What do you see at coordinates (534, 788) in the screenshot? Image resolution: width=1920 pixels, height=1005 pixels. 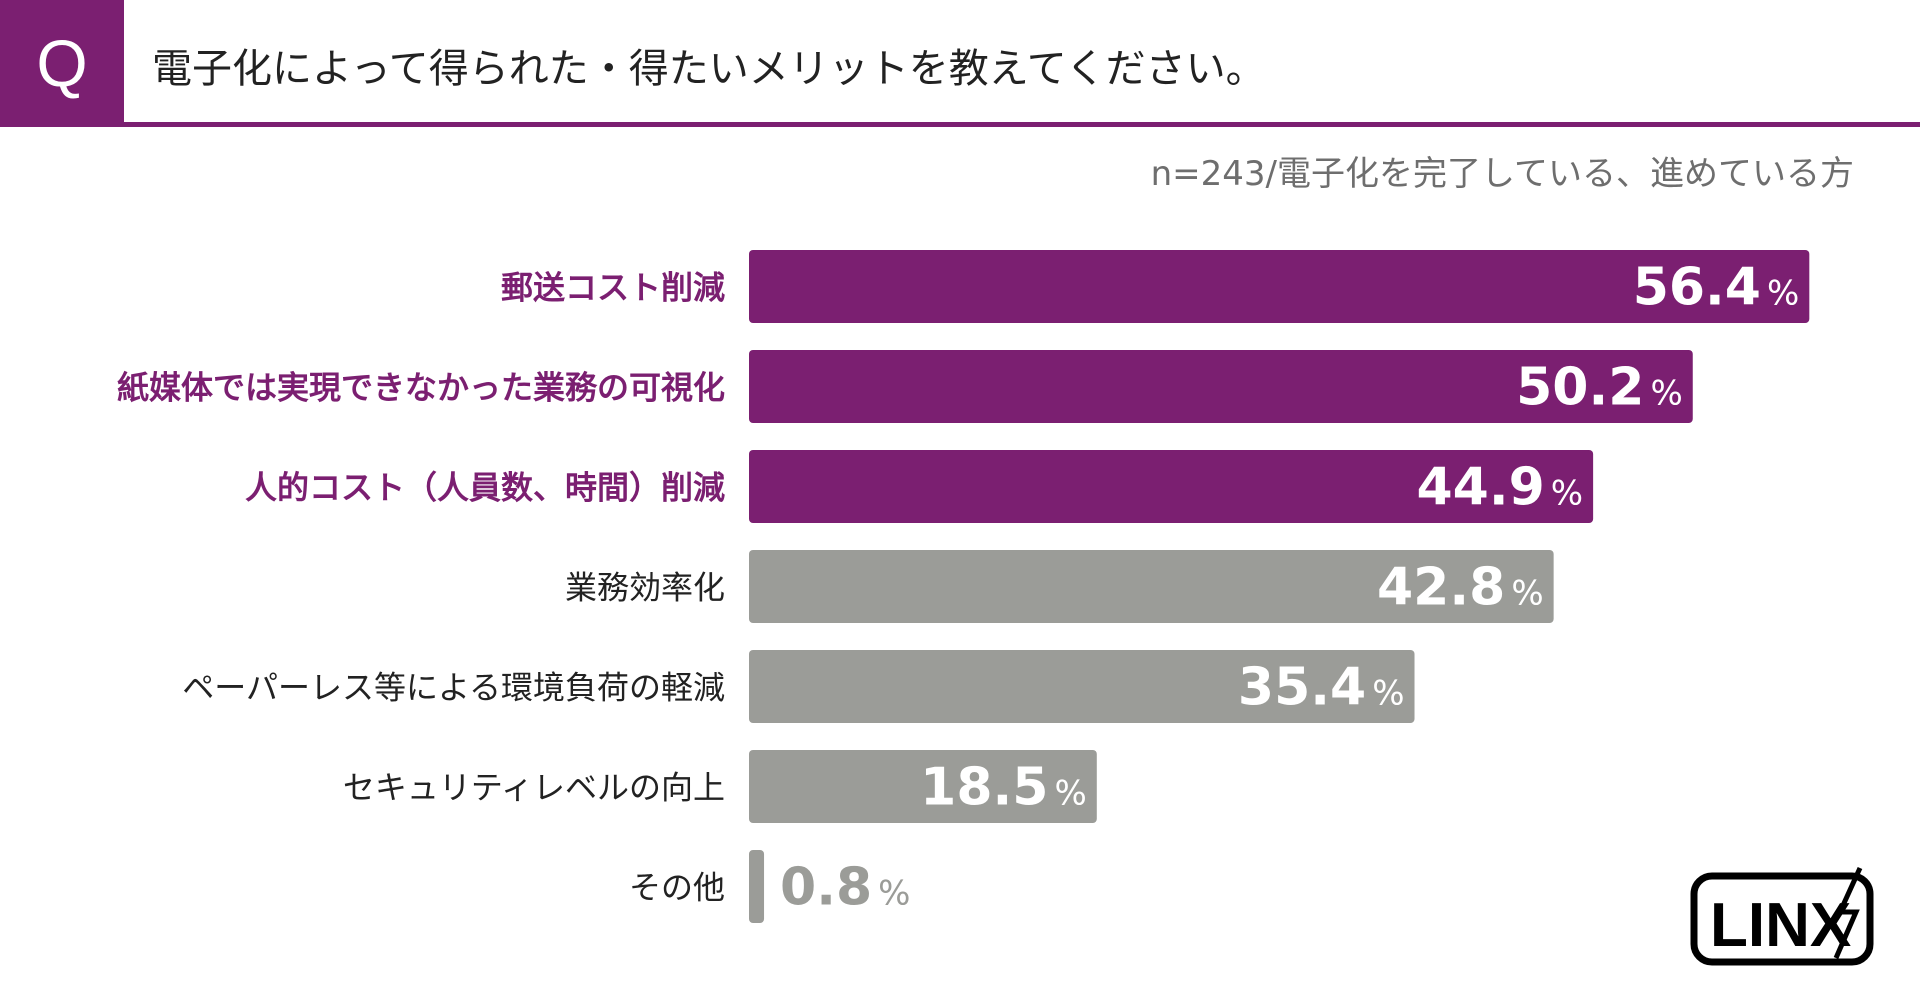 I see `category-label: セキュリティレベルの向上` at bounding box center [534, 788].